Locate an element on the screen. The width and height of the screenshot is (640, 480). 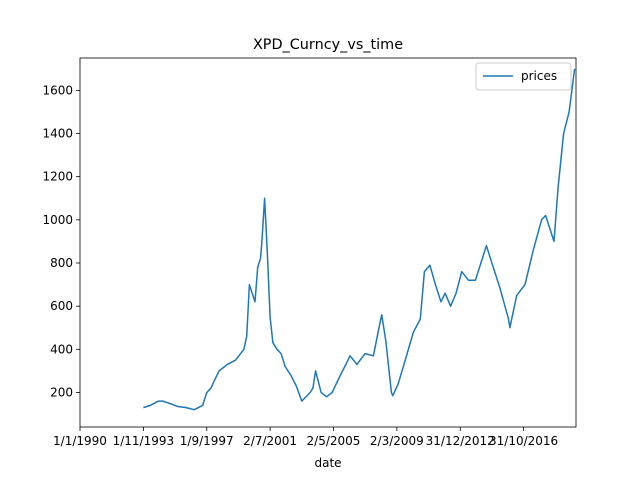
x-tick-label: 1/11/1993 is located at coordinates (144, 441).